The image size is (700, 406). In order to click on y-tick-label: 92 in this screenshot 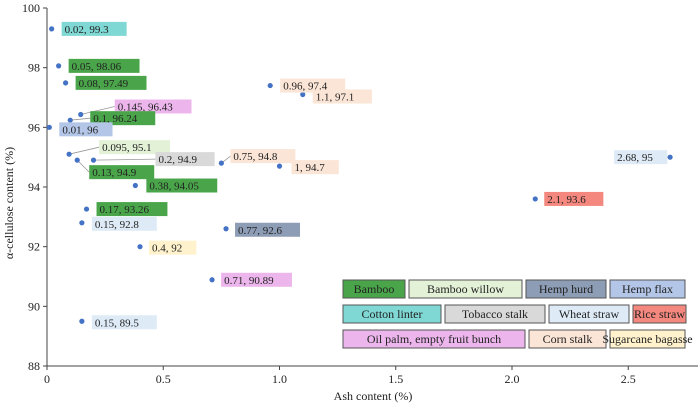, I will do `click(34, 247)`.